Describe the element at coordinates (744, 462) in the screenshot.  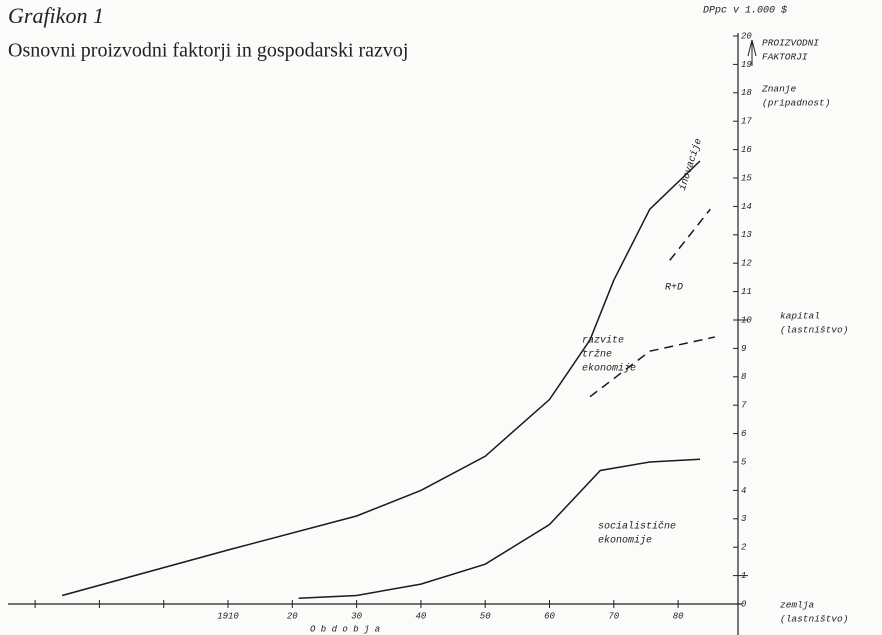
I see `y-tick-label: 5` at that location.